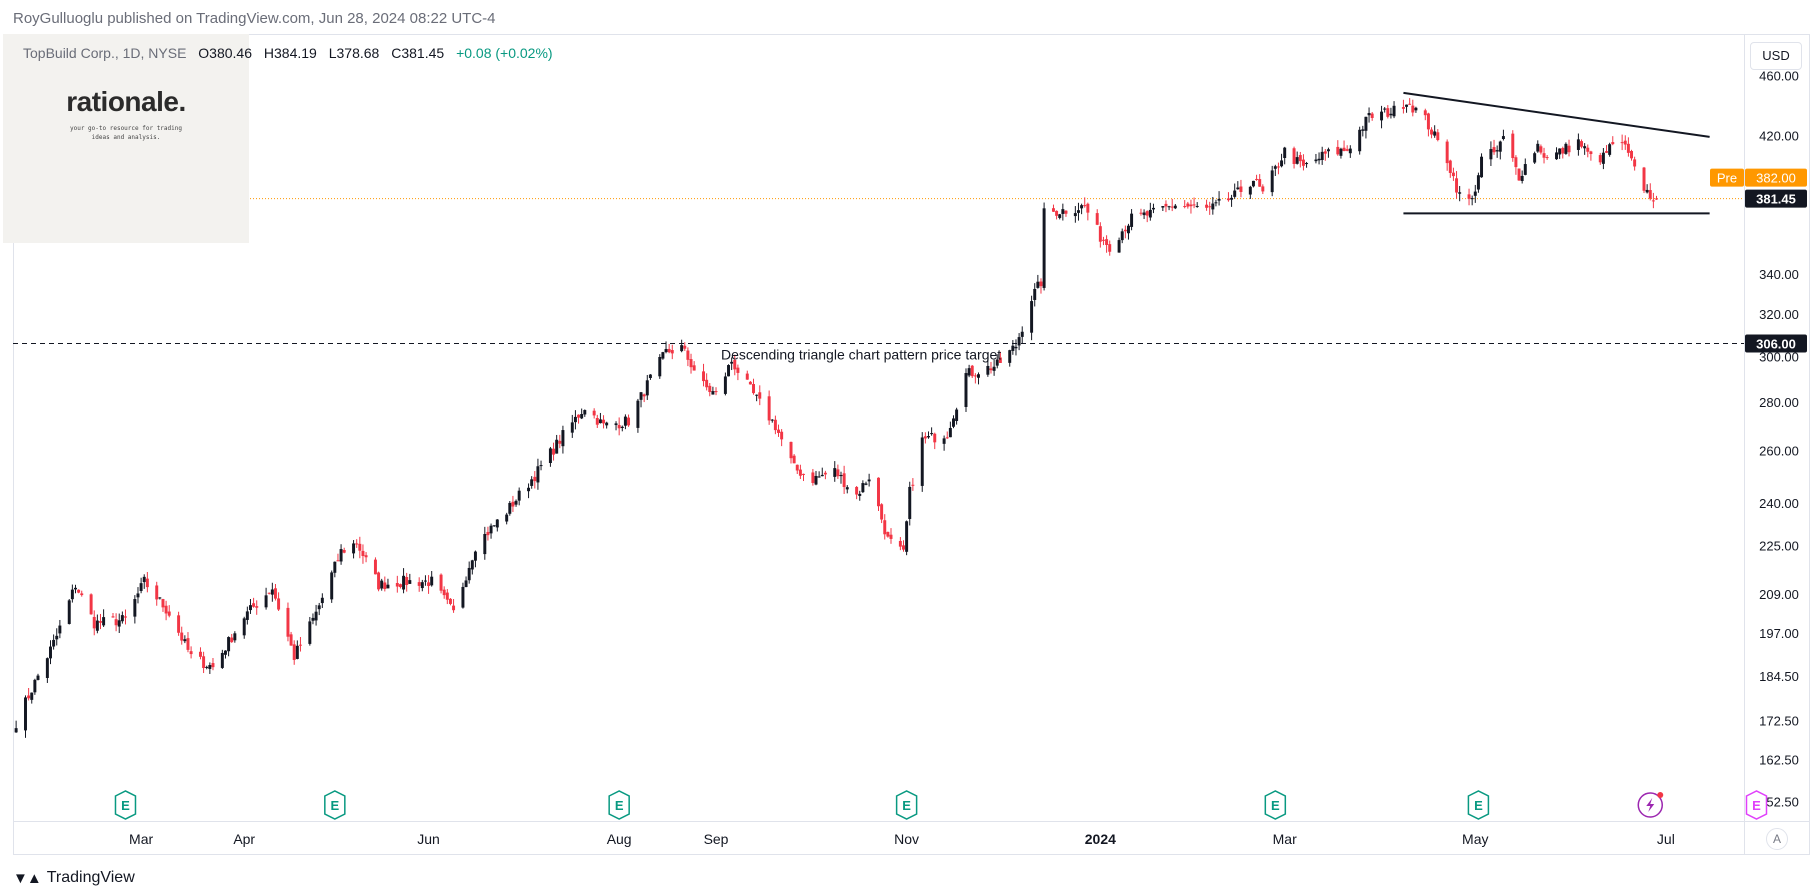 The width and height of the screenshot is (1814, 896). I want to click on last-price-badge-bg, so click(1776, 198).